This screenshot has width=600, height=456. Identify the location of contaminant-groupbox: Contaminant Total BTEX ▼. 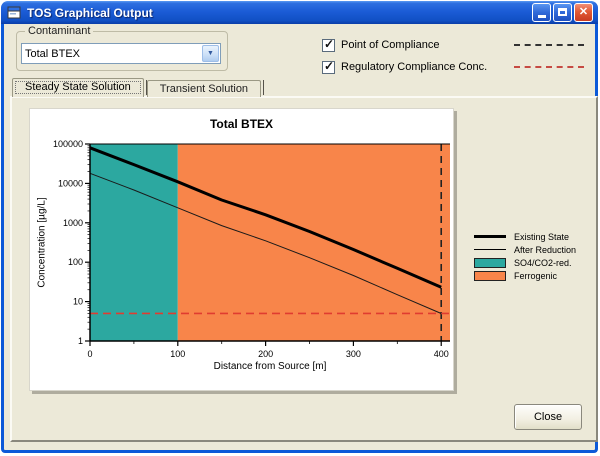
(122, 48).